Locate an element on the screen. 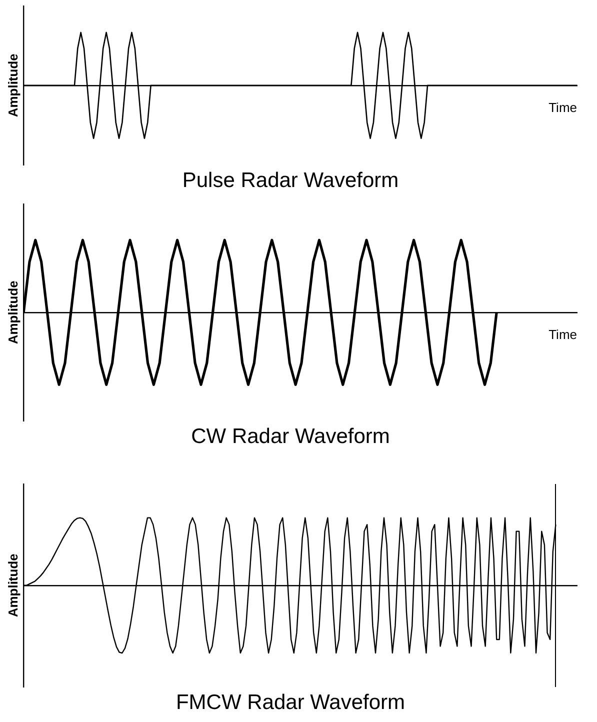 The width and height of the screenshot is (597, 722). text: FMCW Radar Waveform is located at coordinates (291, 702).